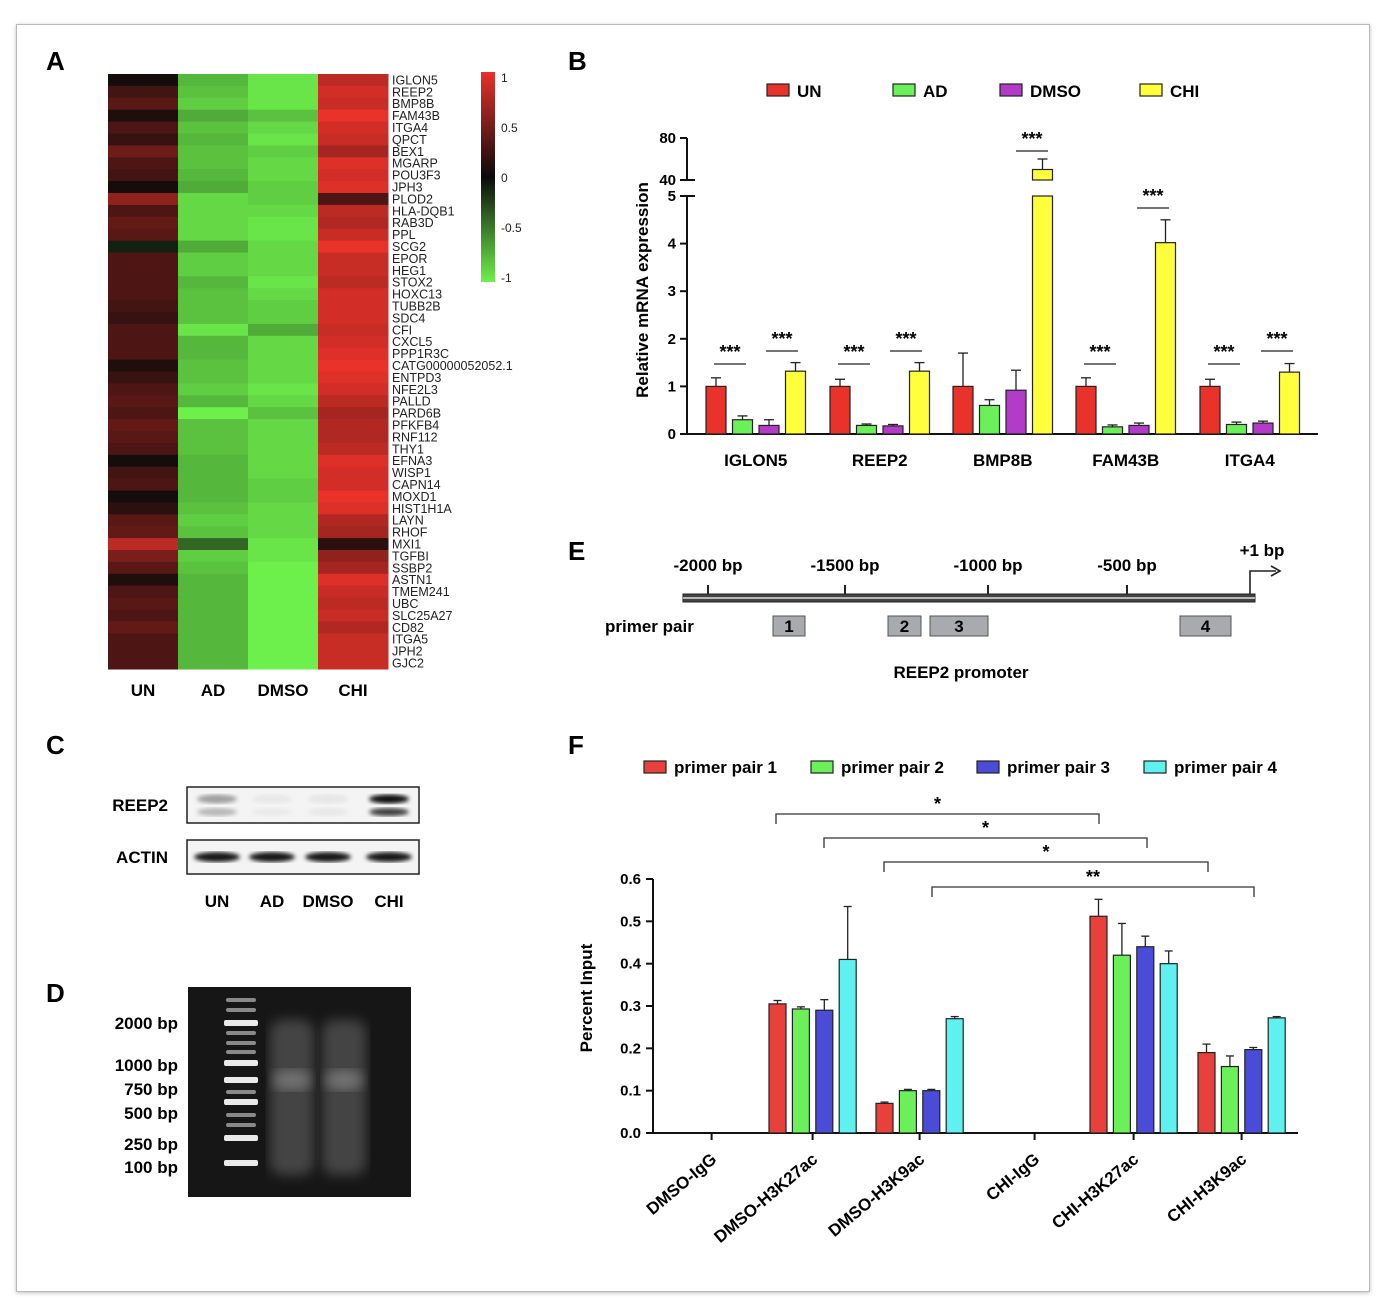  What do you see at coordinates (586, 997) in the screenshot?
I see `y-axis-title: Percent Input` at bounding box center [586, 997].